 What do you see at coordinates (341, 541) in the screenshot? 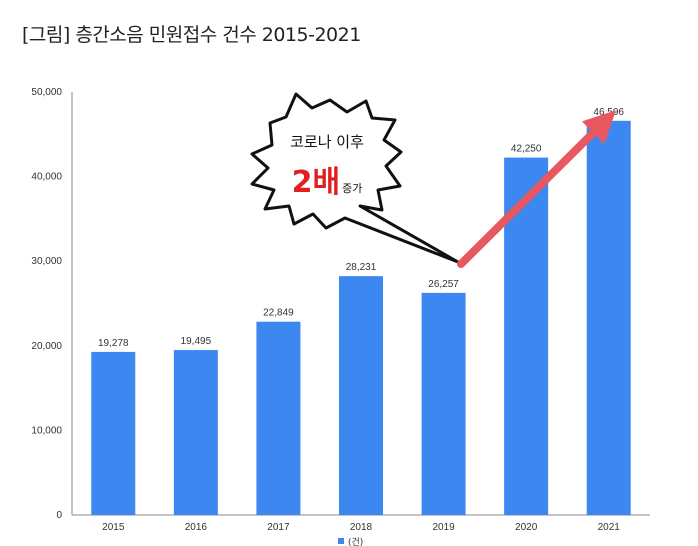
I see `legend-swatch` at bounding box center [341, 541].